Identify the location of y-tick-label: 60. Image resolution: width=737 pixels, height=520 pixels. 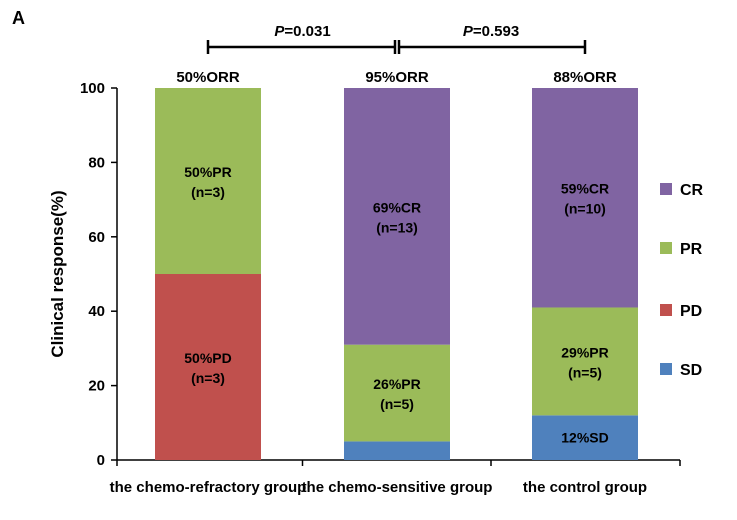
(96, 237).